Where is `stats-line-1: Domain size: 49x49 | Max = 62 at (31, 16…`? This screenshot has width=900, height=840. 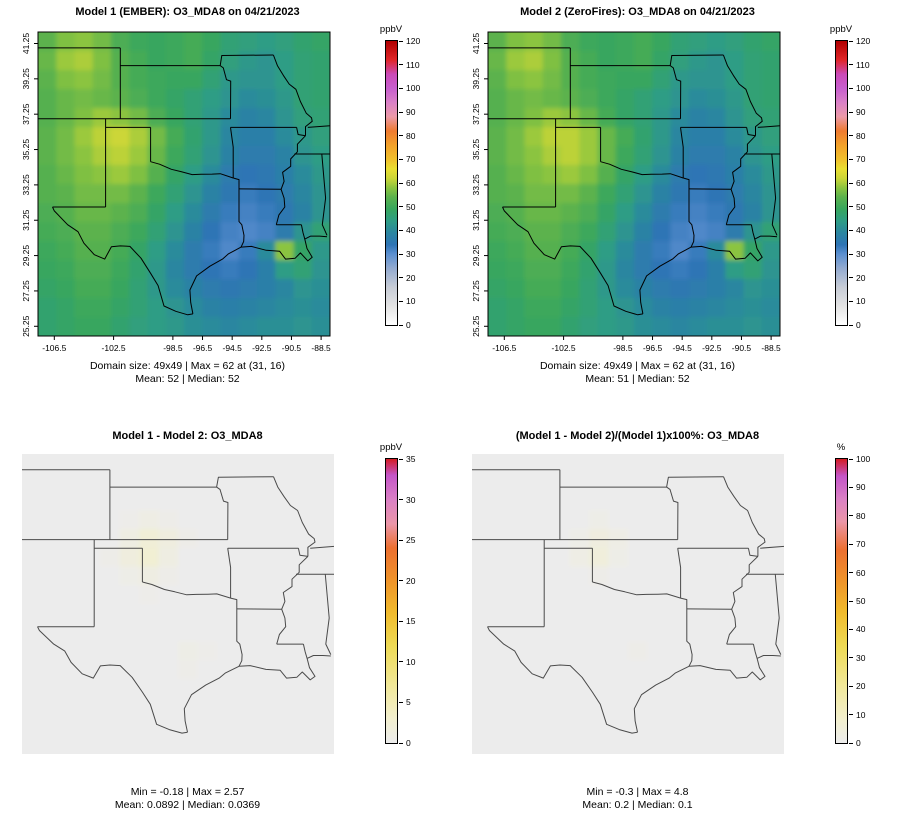 stats-line-1: Domain size: 49x49 | Max = 62 at (31, 16… is located at coordinates (637, 366).